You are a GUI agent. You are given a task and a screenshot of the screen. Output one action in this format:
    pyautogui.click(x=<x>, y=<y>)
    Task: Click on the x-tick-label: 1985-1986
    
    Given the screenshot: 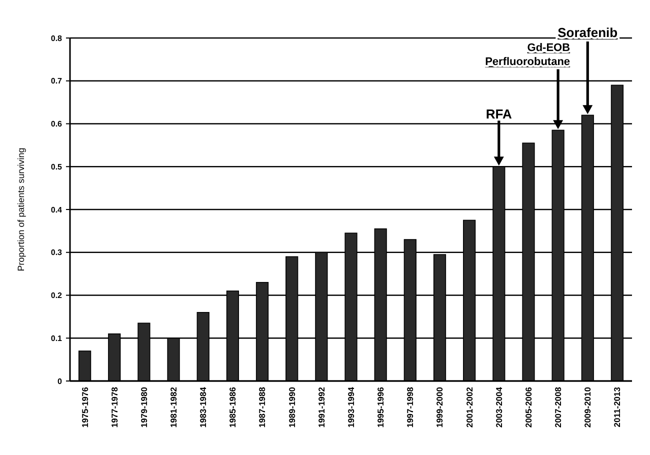 What is the action you would take?
    pyautogui.click(x=233, y=407)
    